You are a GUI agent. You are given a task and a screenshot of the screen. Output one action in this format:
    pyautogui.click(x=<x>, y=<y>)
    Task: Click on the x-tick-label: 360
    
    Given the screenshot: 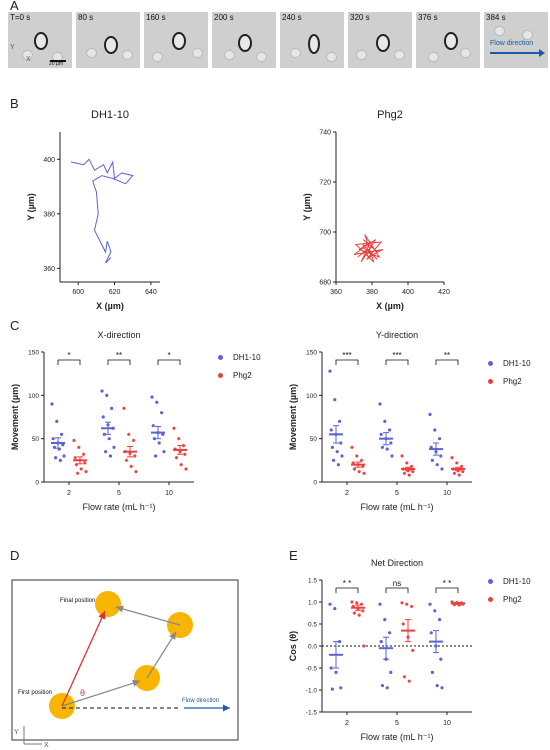 What is the action you would take?
    pyautogui.click(x=336, y=292)
    